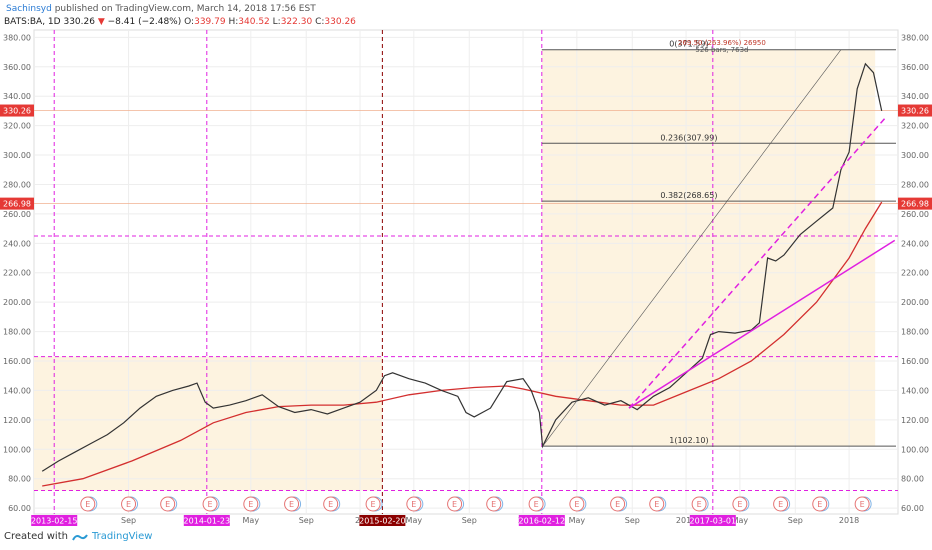 The height and width of the screenshot is (550, 932). Describe the element at coordinates (722, 43) in the screenshot. I see `measure-label-1: 269.50 (263.96%) 26950` at that location.